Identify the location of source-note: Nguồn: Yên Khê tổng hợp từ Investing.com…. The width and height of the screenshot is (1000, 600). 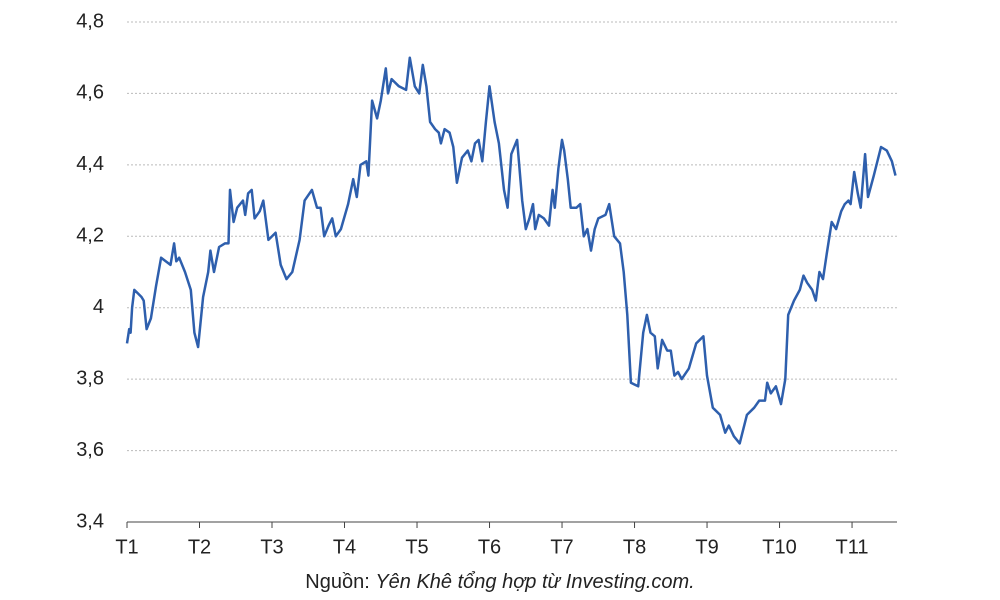
(499, 582).